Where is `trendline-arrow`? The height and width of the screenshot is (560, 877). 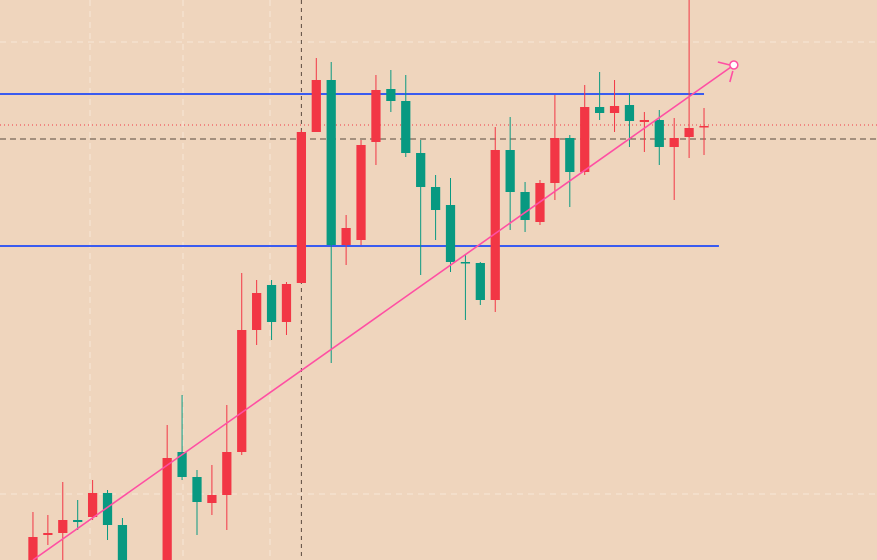
trendline-arrow is located at coordinates (725, 72).